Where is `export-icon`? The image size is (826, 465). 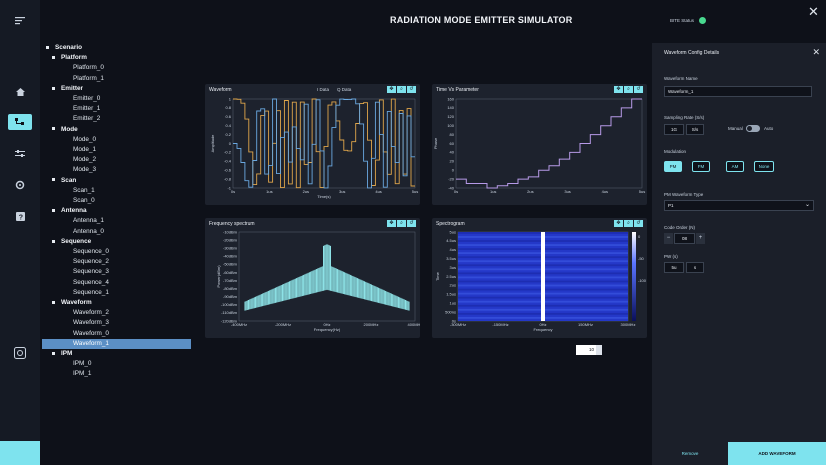 export-icon is located at coordinates (20, 353).